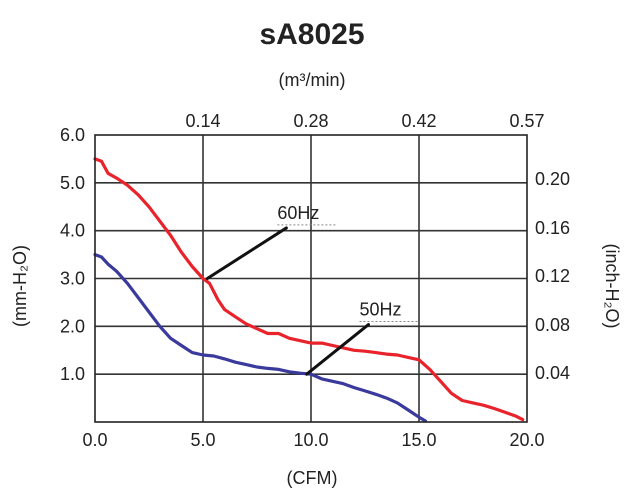 This screenshot has width=624, height=488. Describe the element at coordinates (72, 326) in the screenshot. I see `y-tick-label: 2.0` at that location.